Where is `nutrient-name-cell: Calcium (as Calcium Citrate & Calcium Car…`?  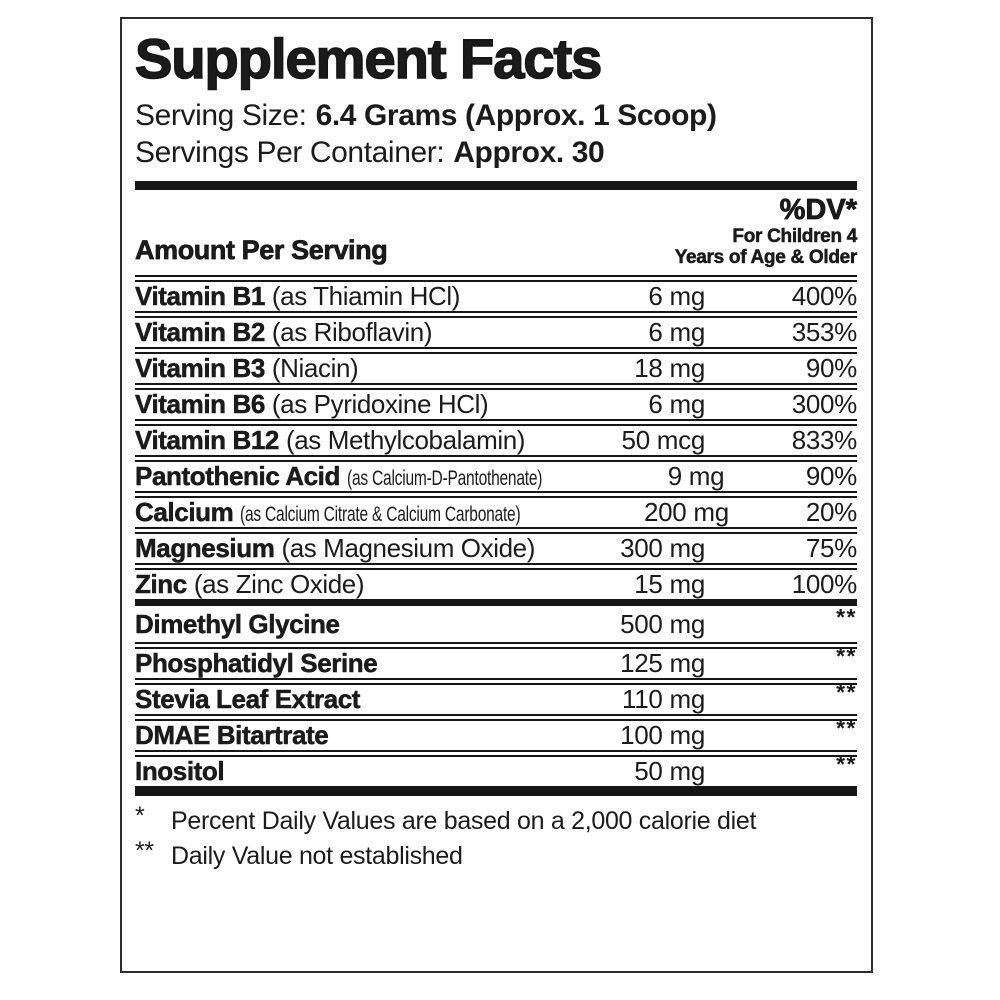
nutrient-name-cell: Calcium (as Calcium Citrate & Calcium Car… is located at coordinates (377, 512).